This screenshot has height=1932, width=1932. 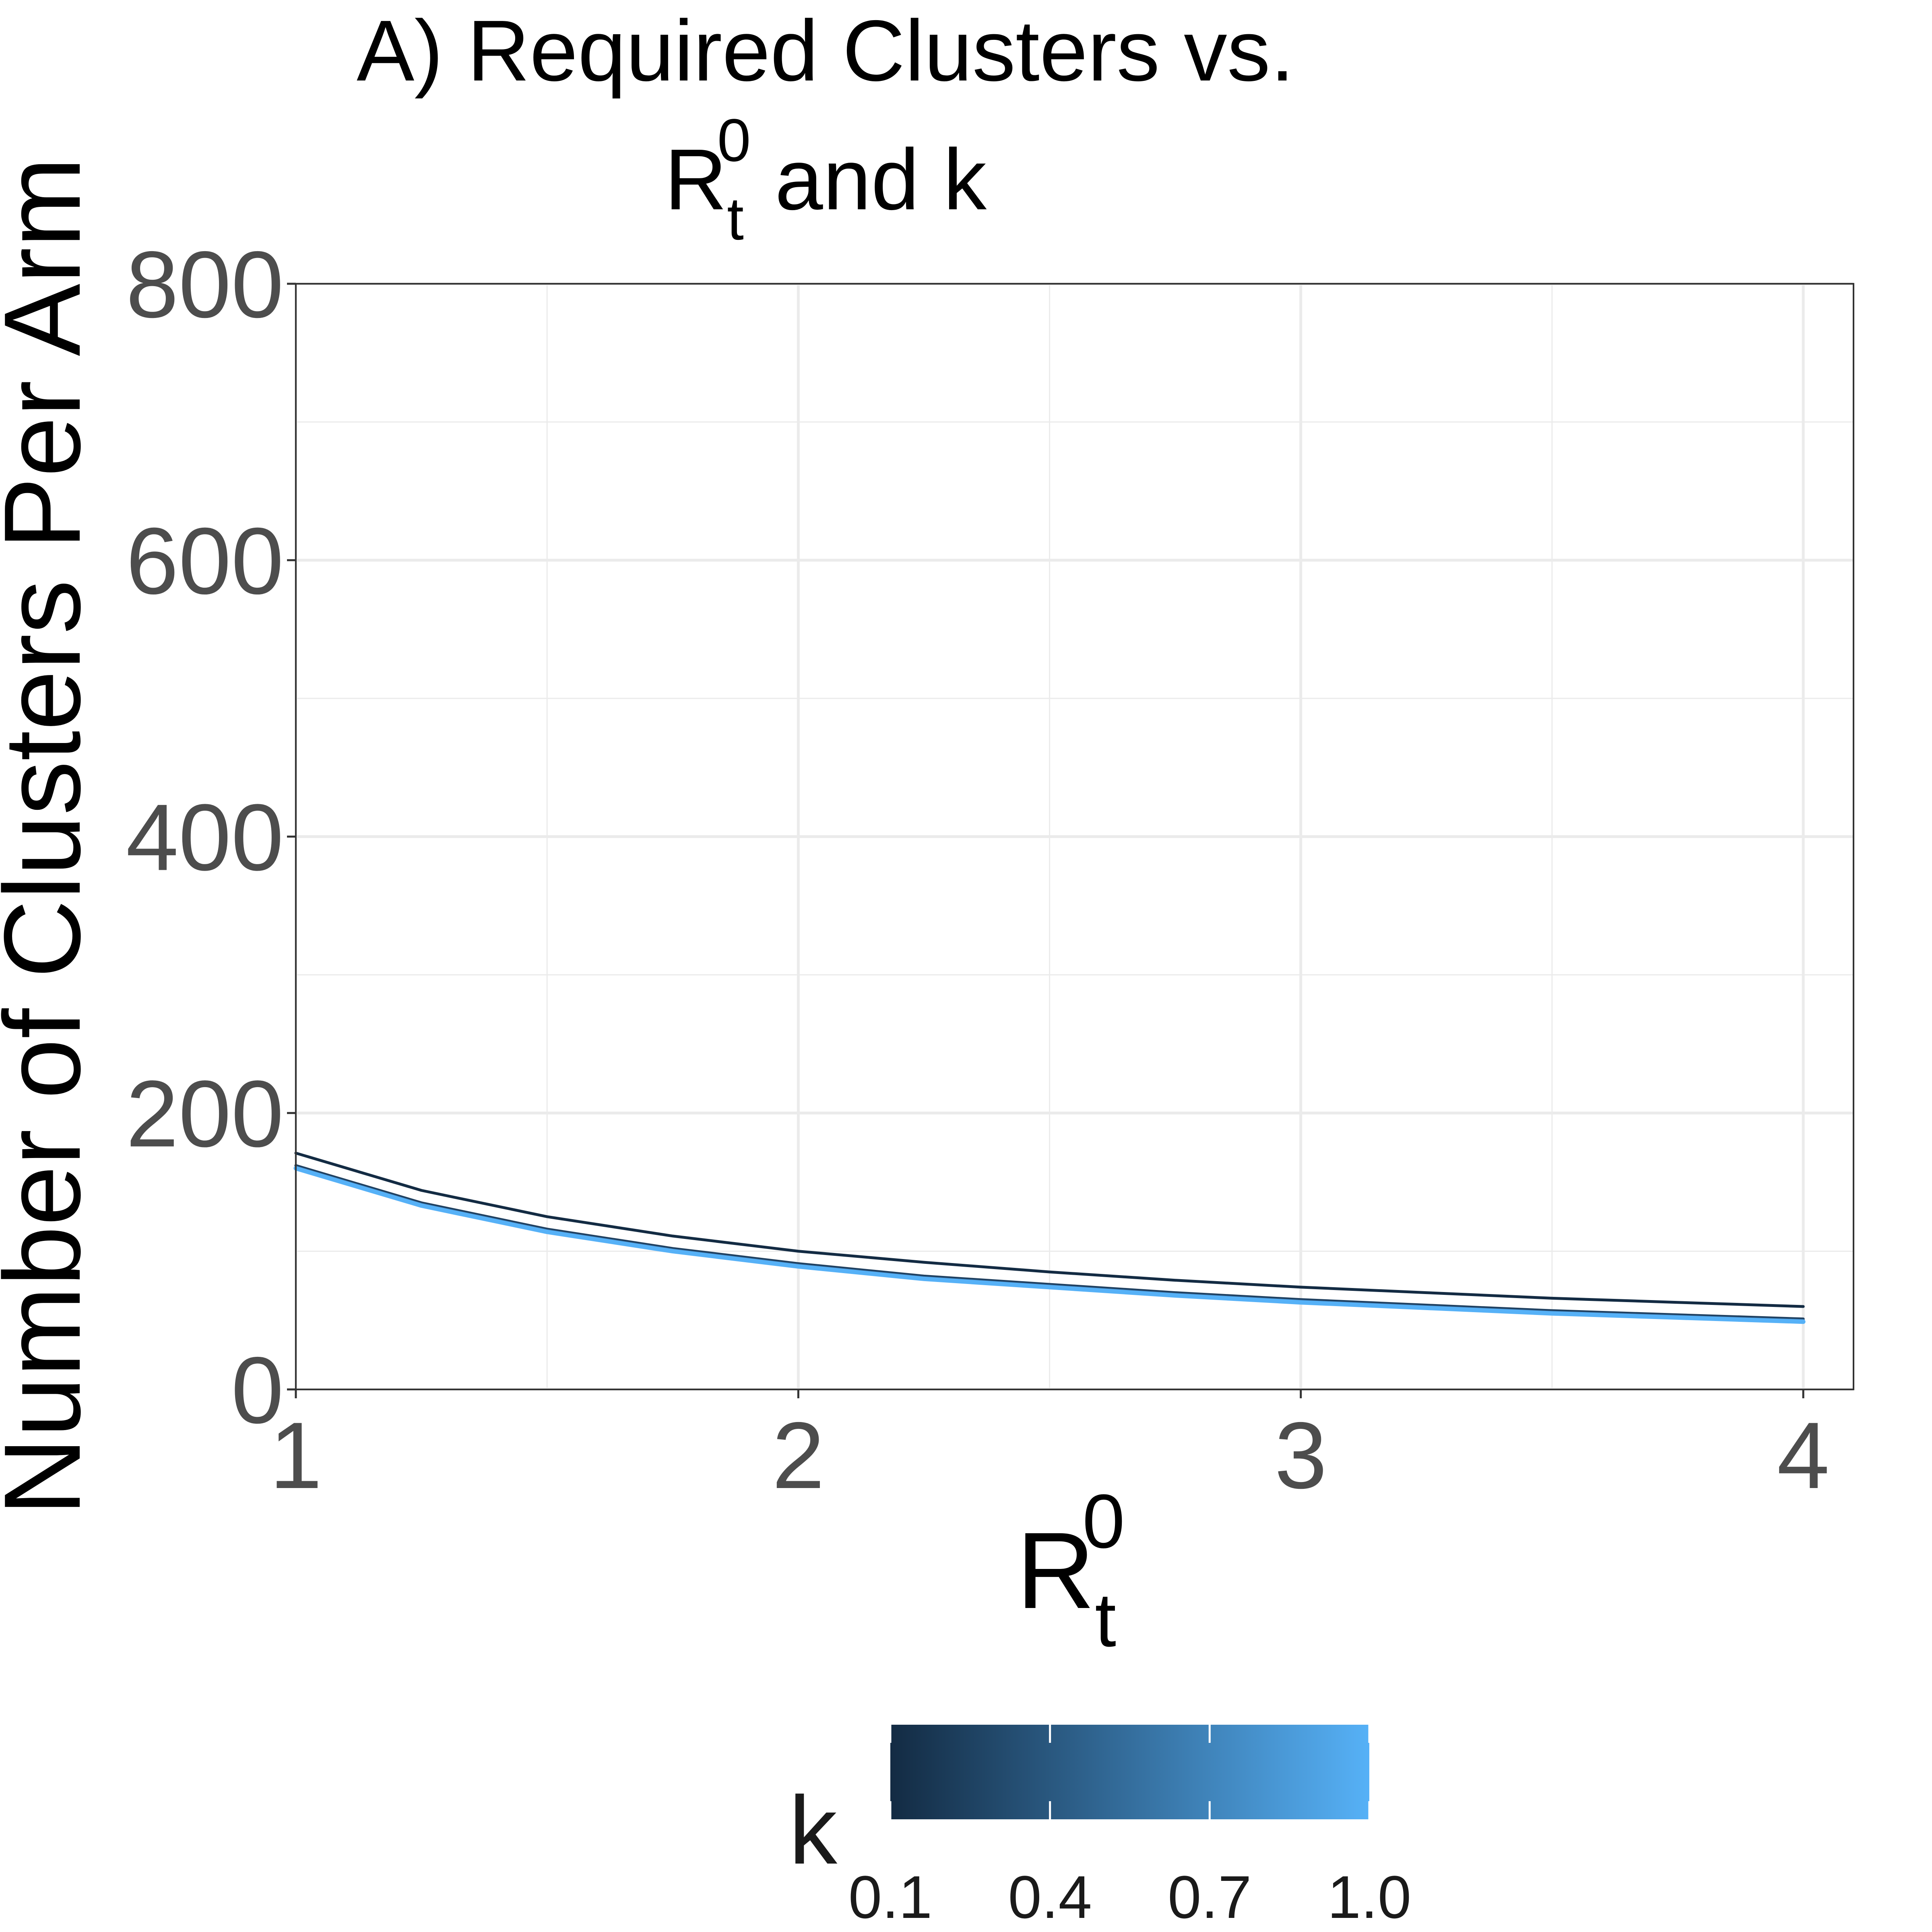 What do you see at coordinates (735, 218) in the screenshot?
I see `chart-title-line2-sub: t` at bounding box center [735, 218].